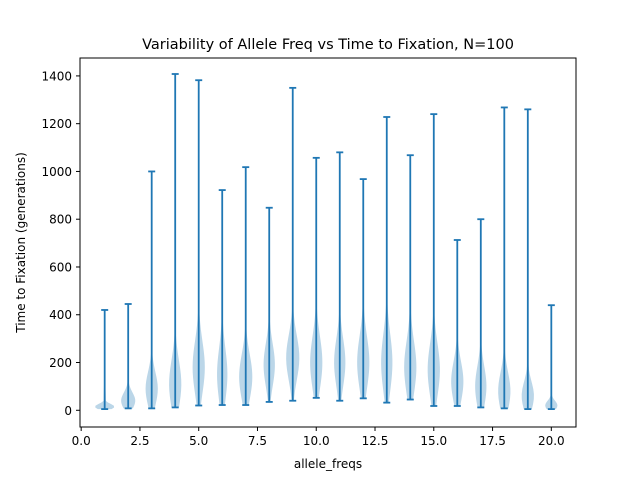  I want to click on x-tick-label: 20.0, so click(551, 441).